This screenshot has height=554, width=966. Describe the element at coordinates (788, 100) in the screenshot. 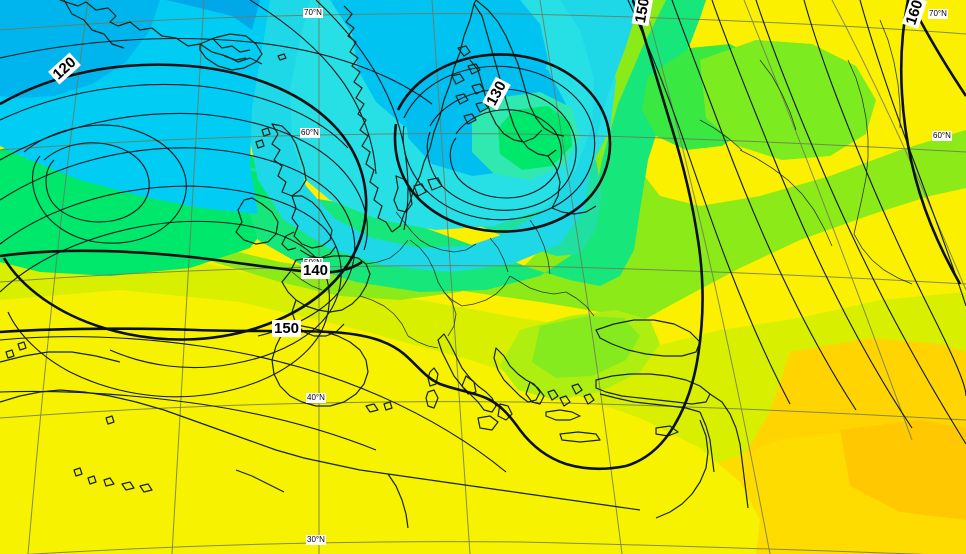

I see `fill-green-right2` at that location.